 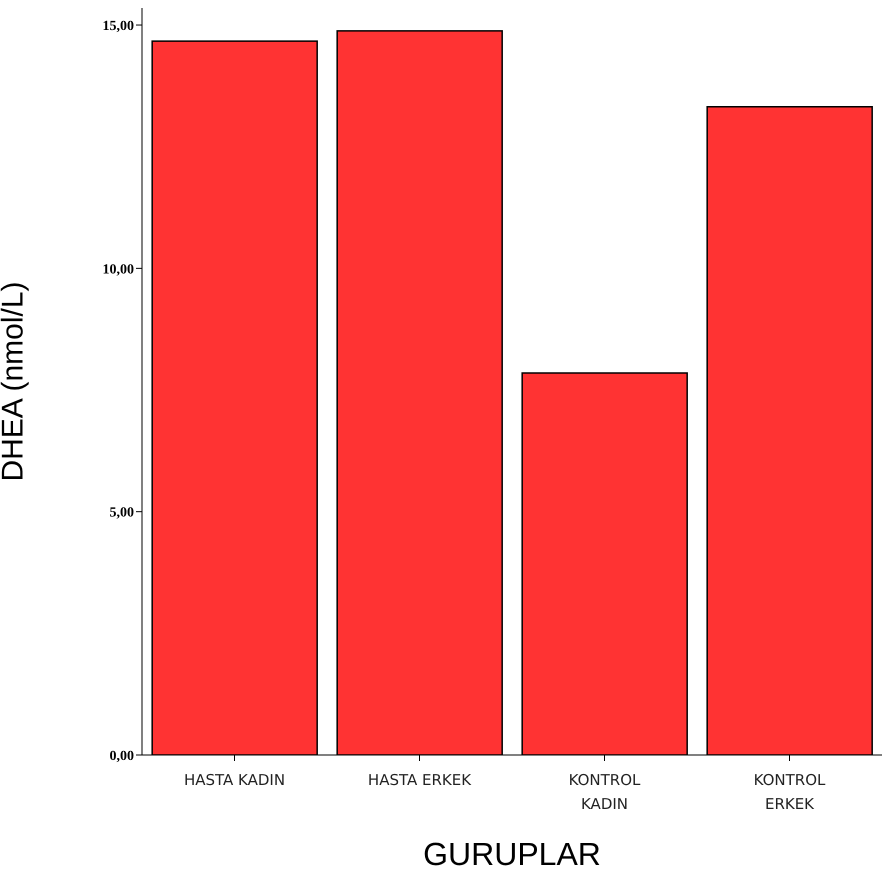 What do you see at coordinates (122, 513) in the screenshot?
I see `y-tick-label: 5,00` at bounding box center [122, 513].